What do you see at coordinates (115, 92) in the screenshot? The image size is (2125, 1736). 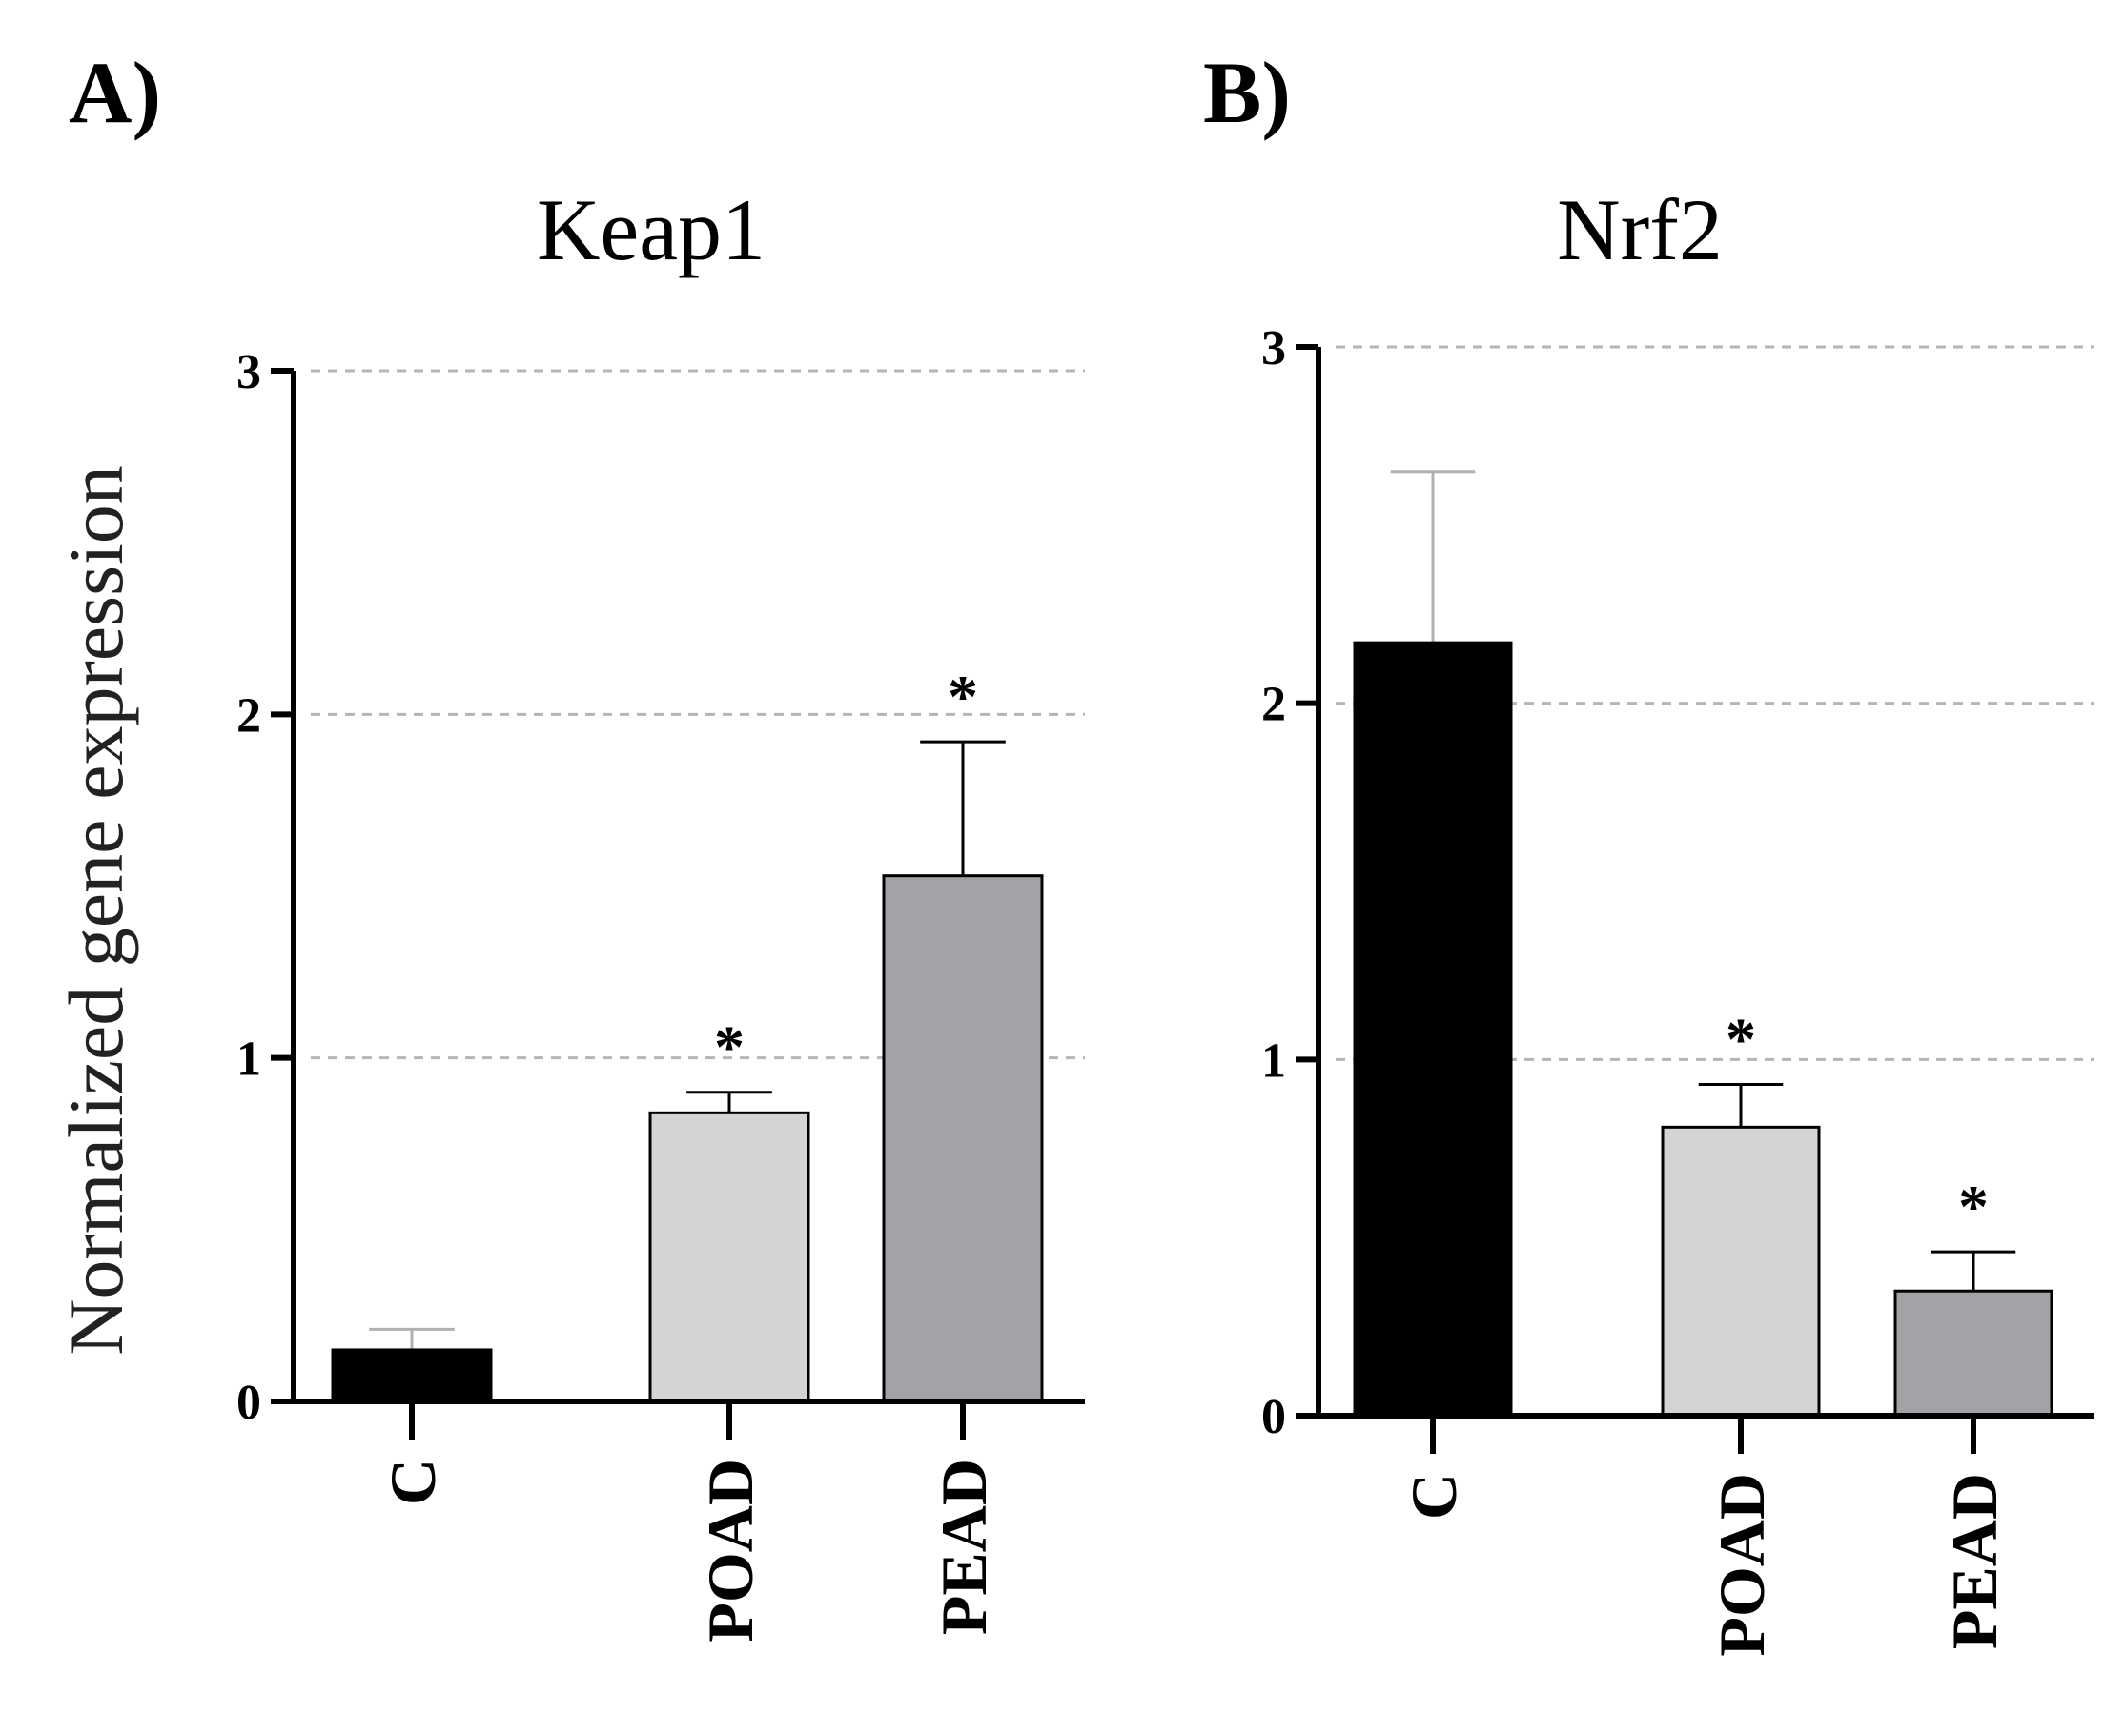 I see `panel-label: A)` at bounding box center [115, 92].